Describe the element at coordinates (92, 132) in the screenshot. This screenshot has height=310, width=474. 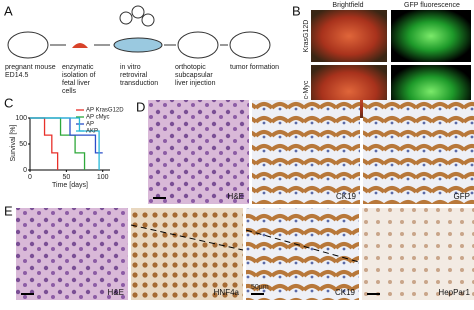
I see `legend-label: AKP` at that location.